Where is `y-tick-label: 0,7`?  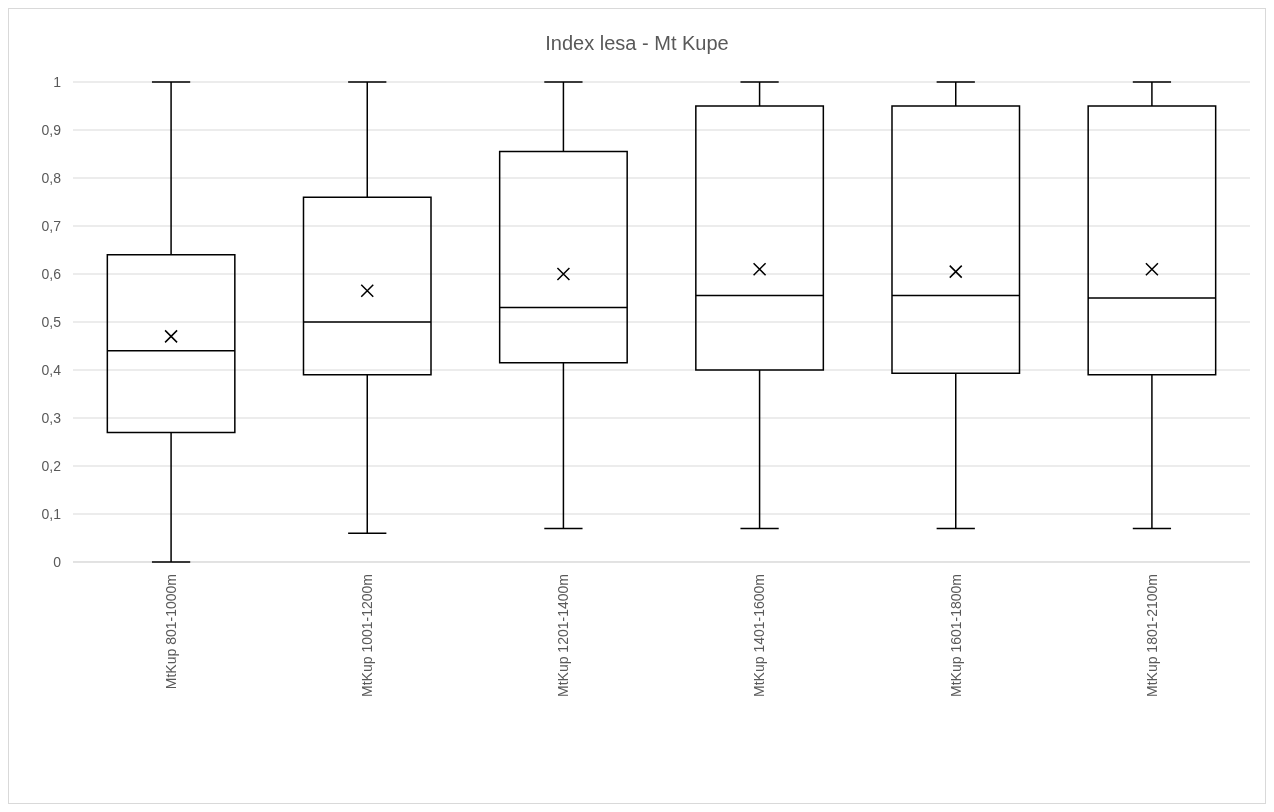 y-tick-label: 0,7 is located at coordinates (51, 225).